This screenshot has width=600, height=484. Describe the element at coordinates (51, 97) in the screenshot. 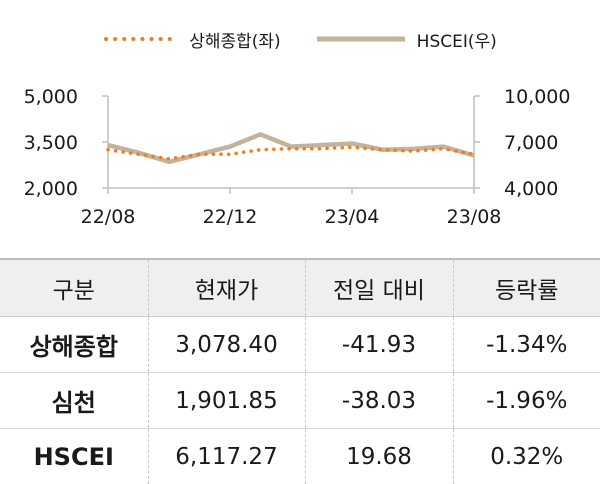

I see `y-left-tick-label: 5,000` at that location.